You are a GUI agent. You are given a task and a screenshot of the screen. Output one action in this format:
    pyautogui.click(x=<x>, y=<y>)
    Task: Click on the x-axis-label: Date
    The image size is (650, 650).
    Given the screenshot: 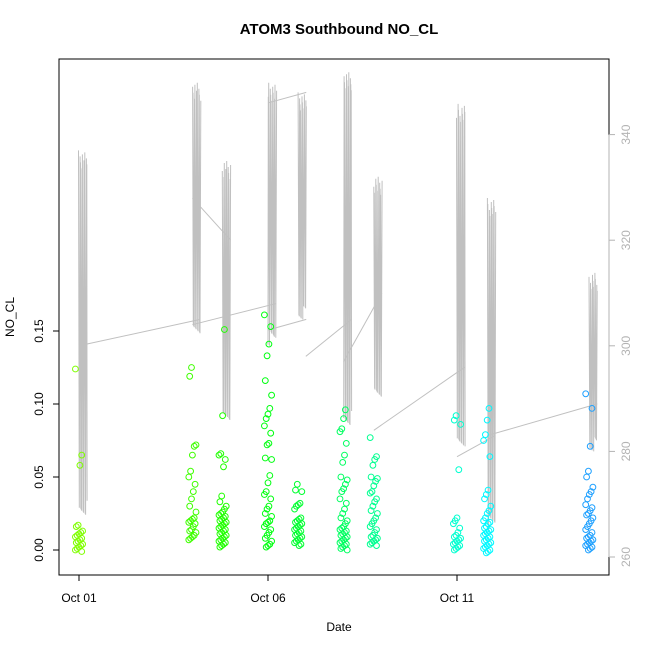 What is the action you would take?
    pyautogui.click(x=339, y=627)
    